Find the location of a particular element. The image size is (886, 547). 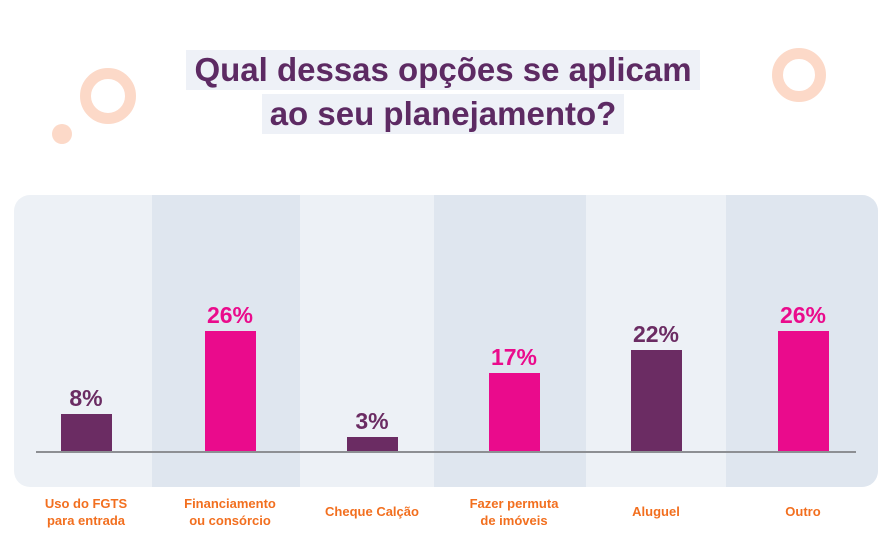

category-label-2: Cheque Calção is located at coordinates (372, 511).